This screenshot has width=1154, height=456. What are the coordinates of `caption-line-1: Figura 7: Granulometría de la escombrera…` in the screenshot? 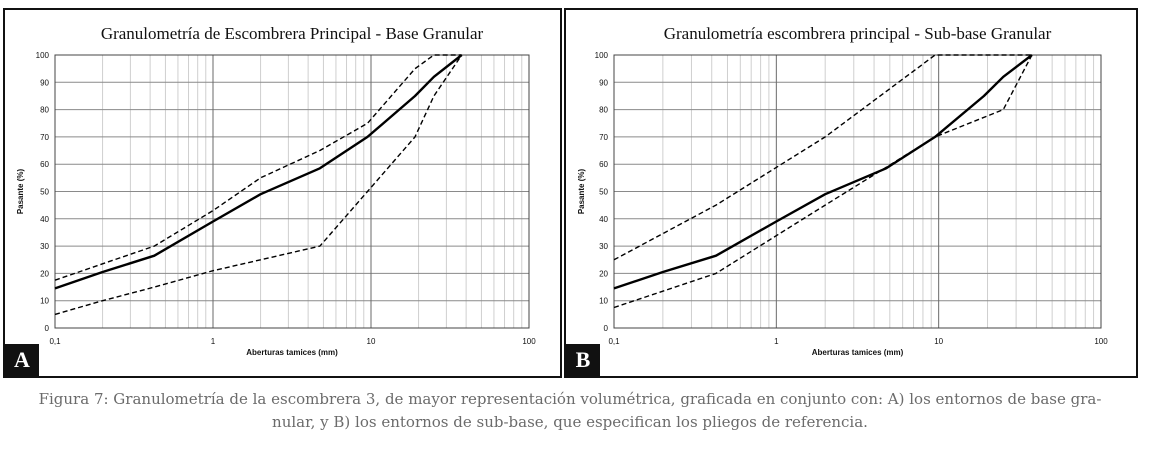 It's located at (570, 399).